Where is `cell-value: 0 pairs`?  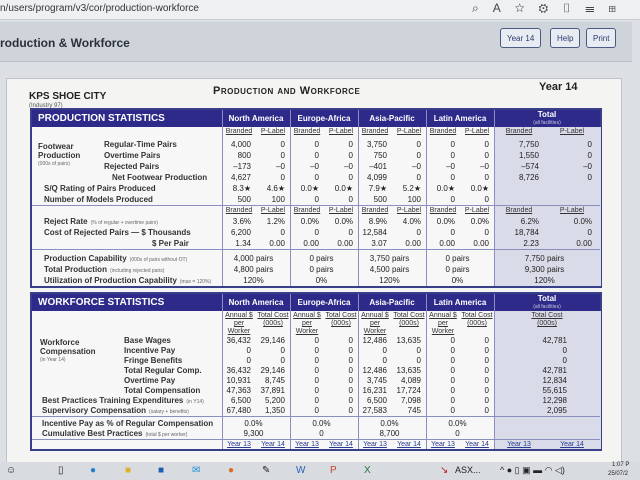 cell-value: 0 pairs is located at coordinates (457, 269).